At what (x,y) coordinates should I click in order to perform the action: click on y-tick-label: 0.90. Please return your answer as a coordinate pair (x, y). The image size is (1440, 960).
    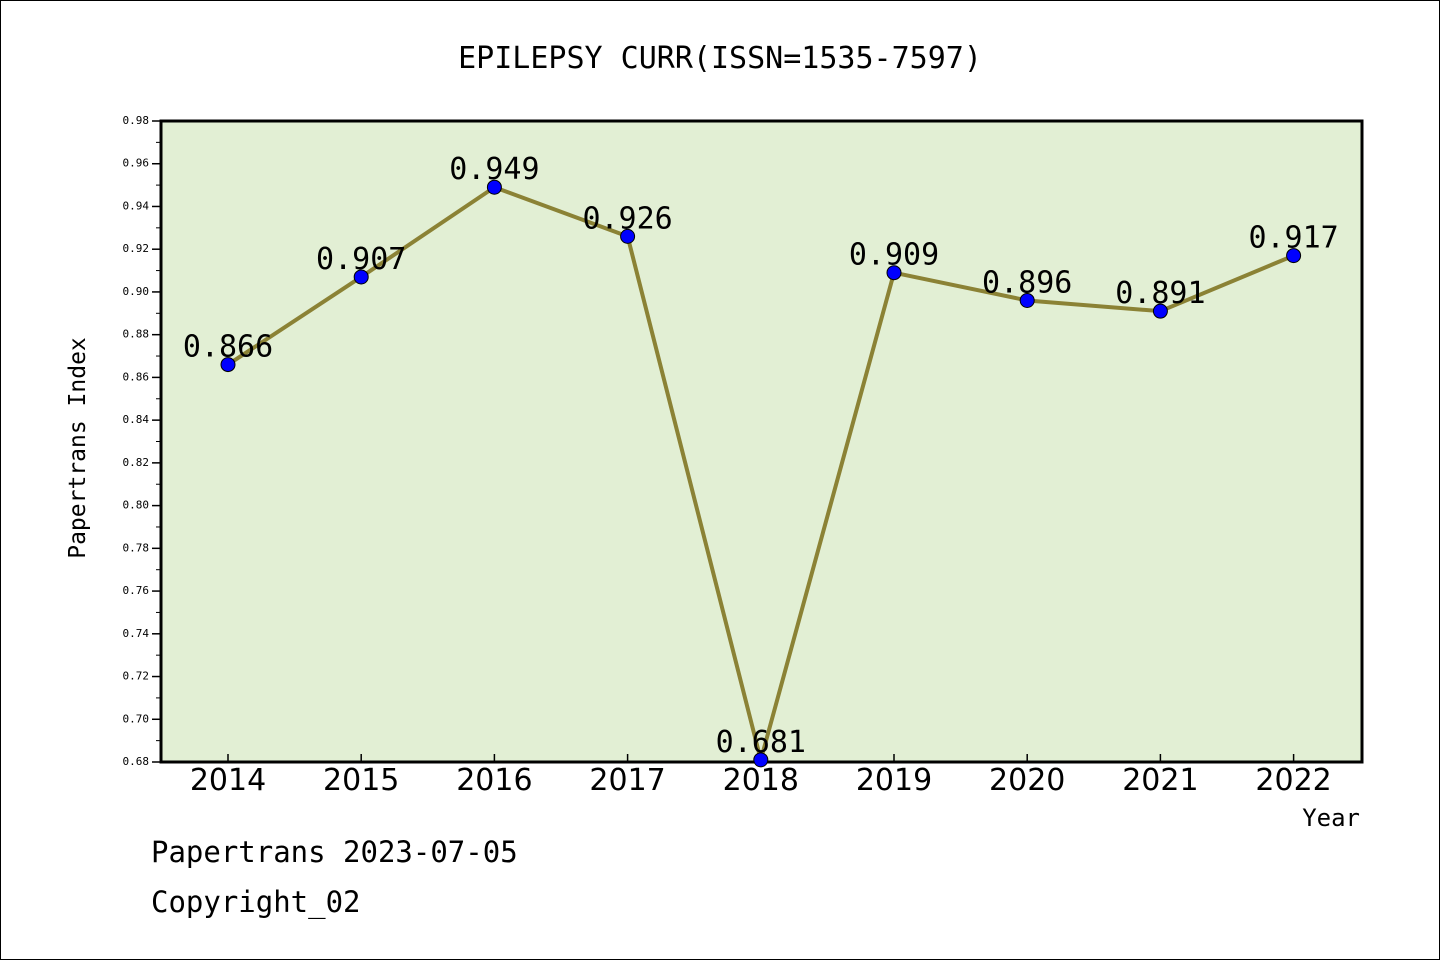
    Looking at the image, I should click on (136, 291).